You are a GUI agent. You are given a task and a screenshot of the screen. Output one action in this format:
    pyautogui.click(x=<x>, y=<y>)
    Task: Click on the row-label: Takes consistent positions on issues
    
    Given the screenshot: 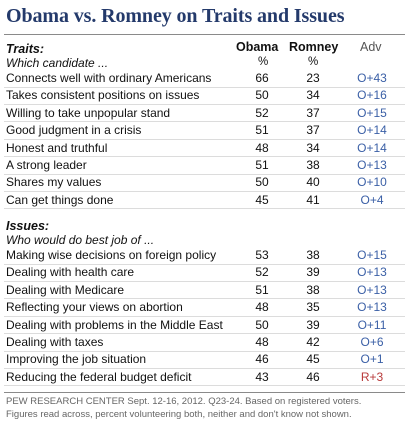 What is the action you would take?
    pyautogui.click(x=103, y=95)
    